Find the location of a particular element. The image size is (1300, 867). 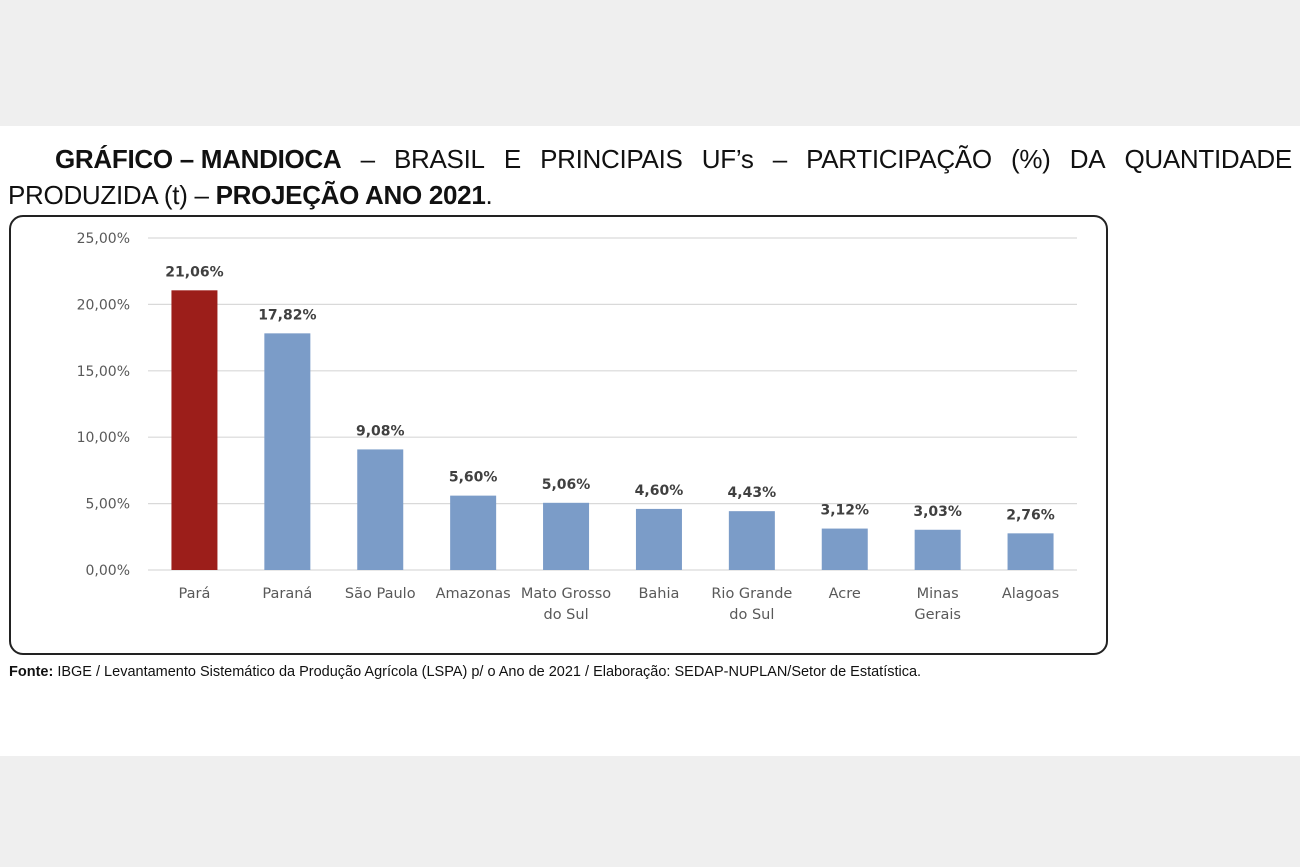

caption-word: QUANTIDADE is located at coordinates (1208, 159).